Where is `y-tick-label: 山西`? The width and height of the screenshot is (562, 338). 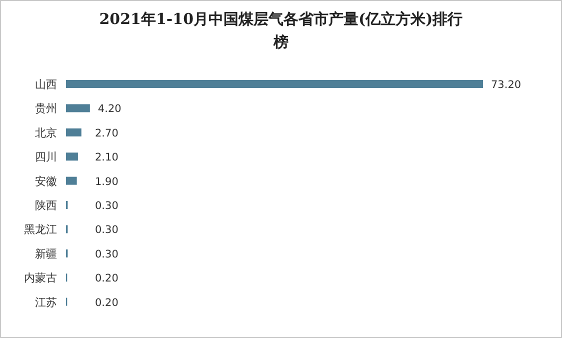
y-tick-label: 山西 is located at coordinates (46, 84).